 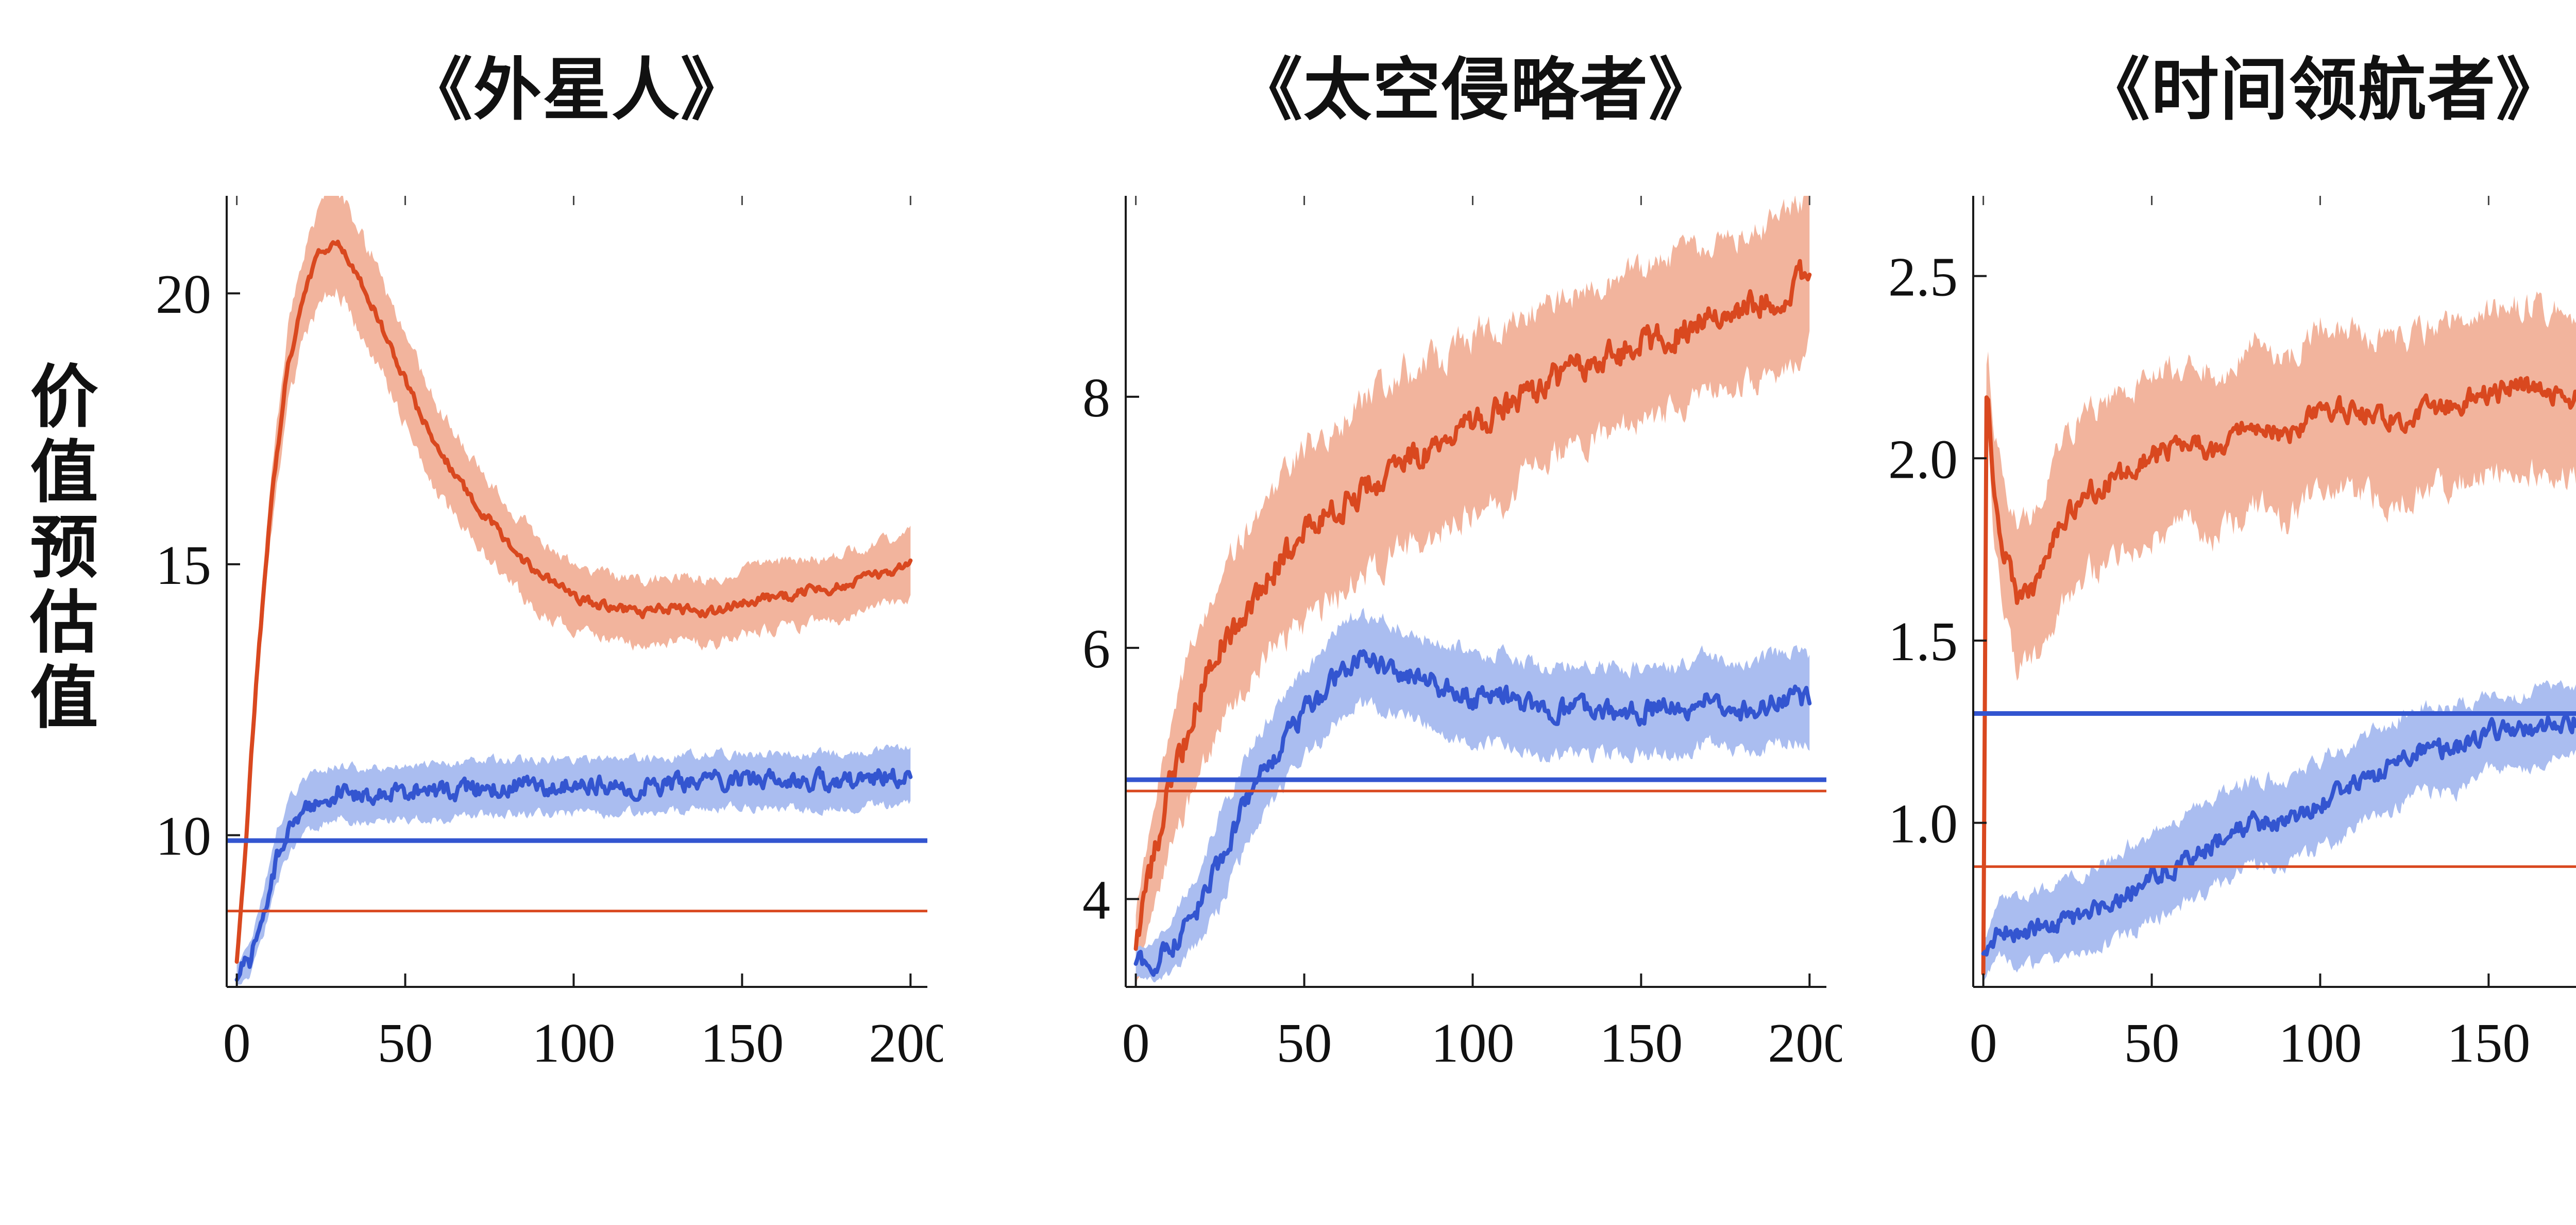 What do you see at coordinates (1923, 278) in the screenshot?
I see `y-tick-label: 2.5` at bounding box center [1923, 278].